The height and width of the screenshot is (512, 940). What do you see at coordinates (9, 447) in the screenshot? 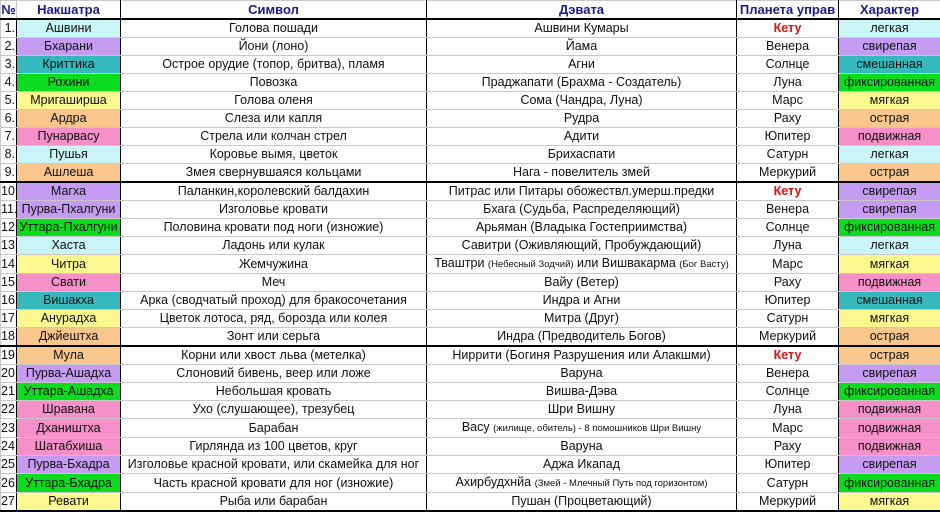
I see `row-number: 24.` at bounding box center [9, 447].